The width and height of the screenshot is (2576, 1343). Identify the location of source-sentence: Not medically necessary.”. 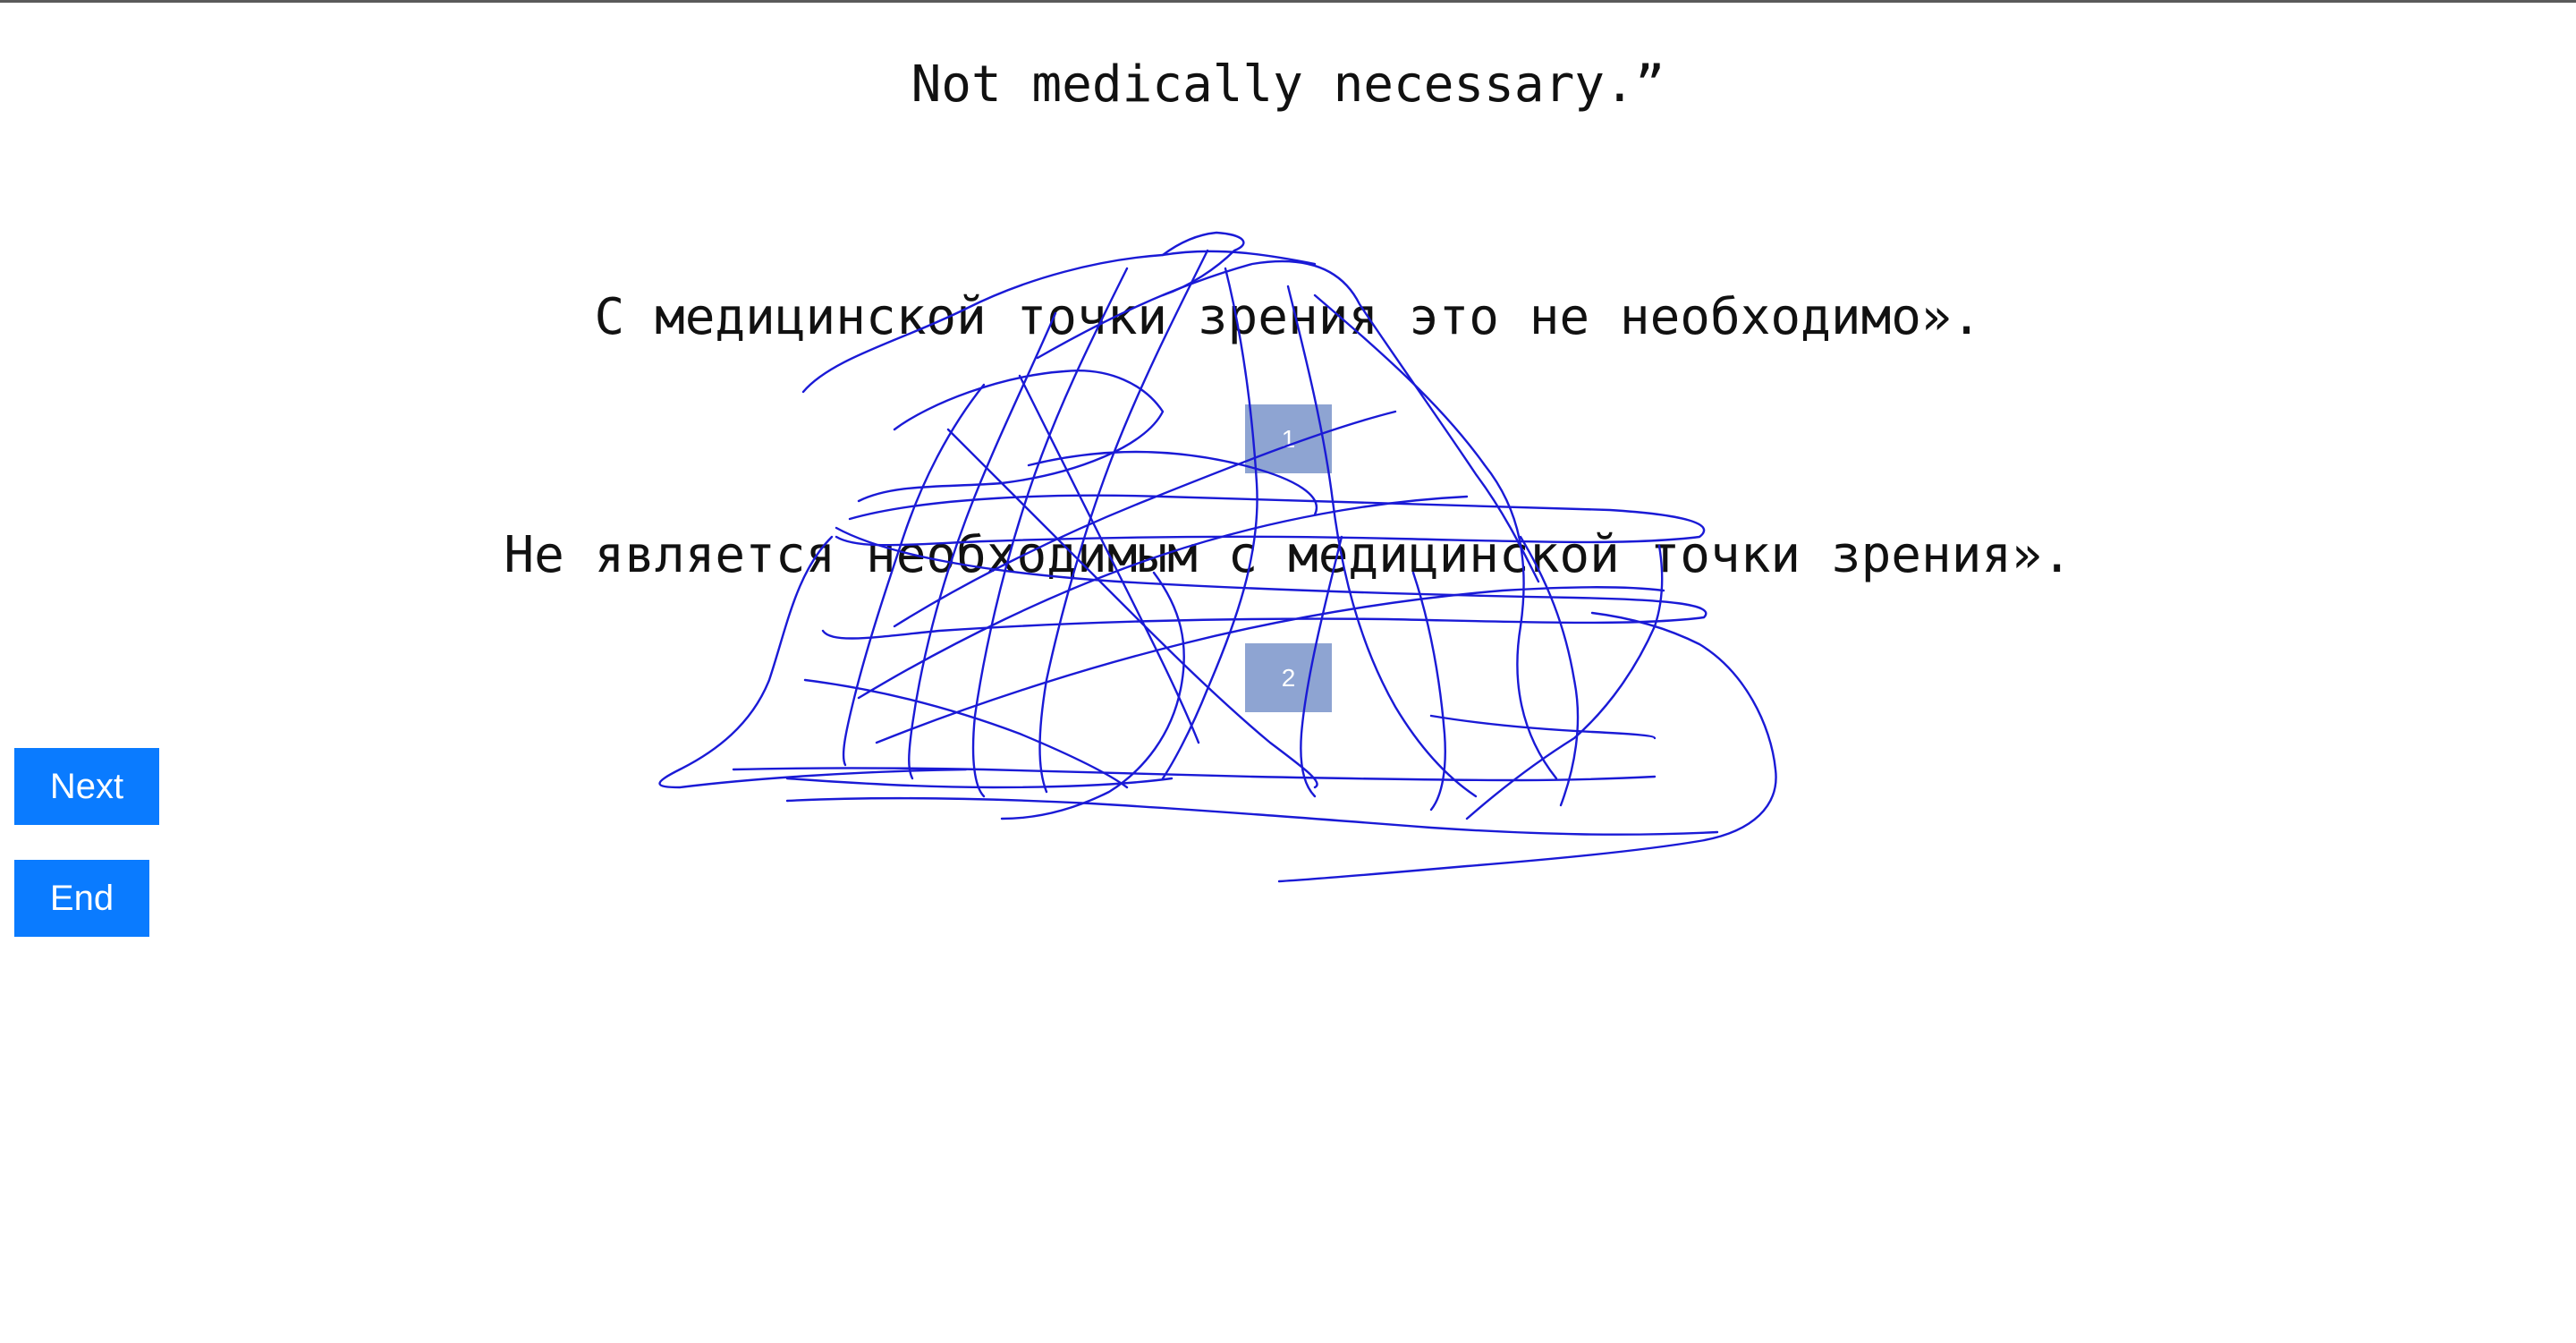
(1288, 84).